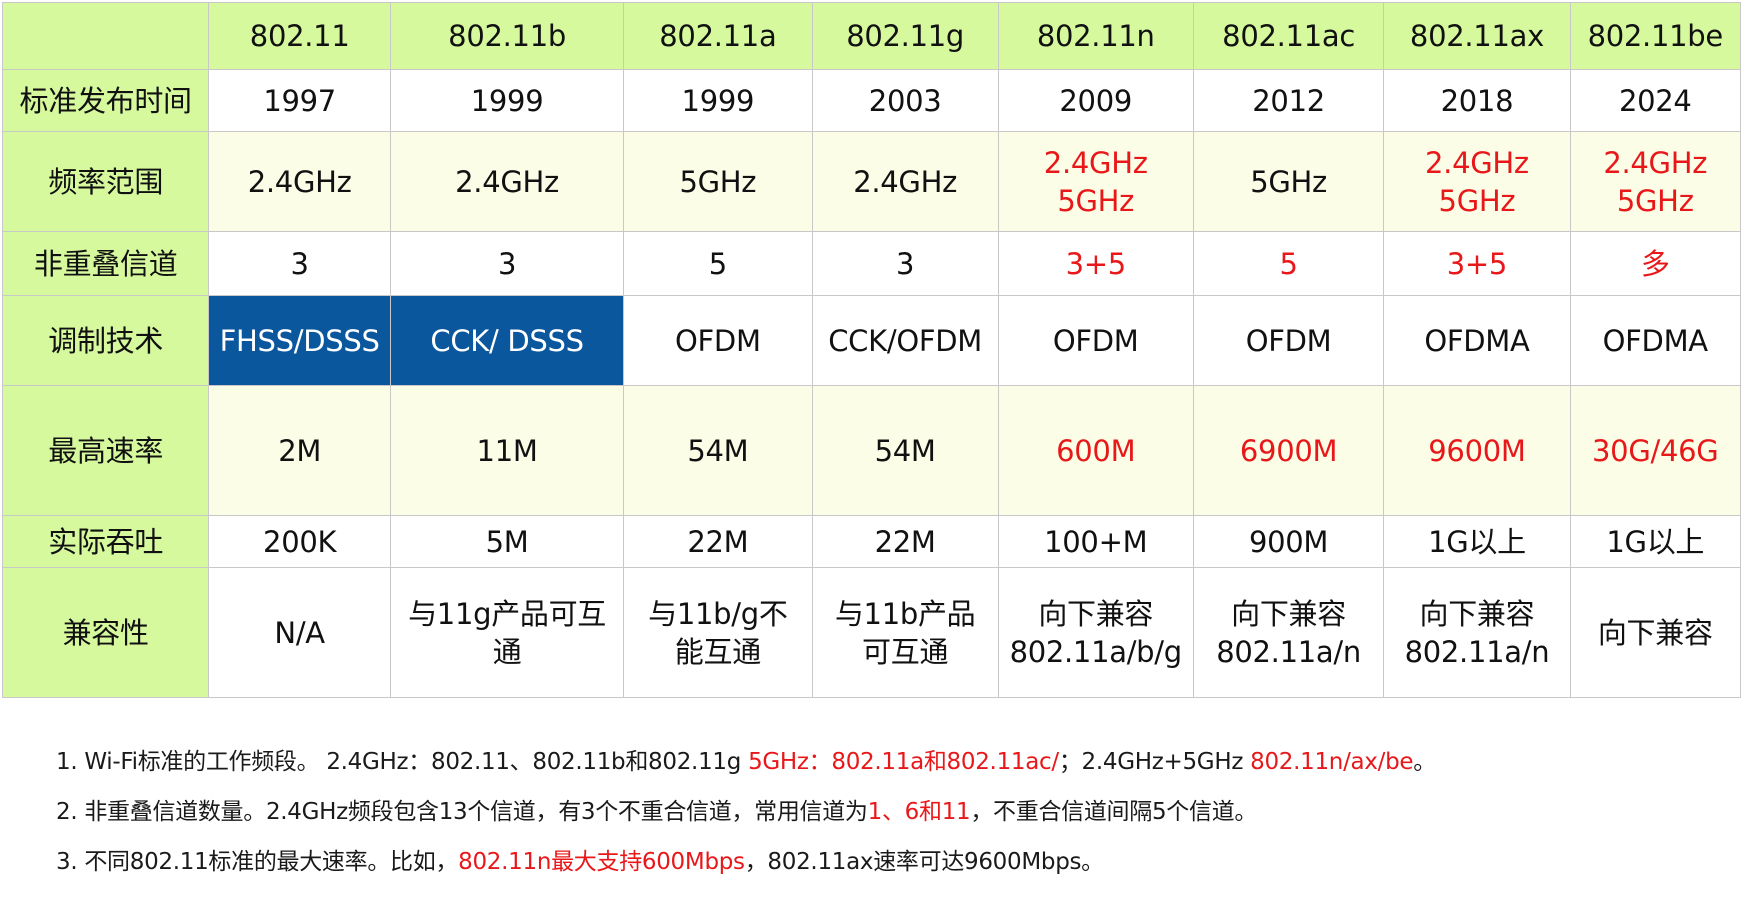  Describe the element at coordinates (105, 340) in the screenshot. I see `row-label: 调制技术` at that location.